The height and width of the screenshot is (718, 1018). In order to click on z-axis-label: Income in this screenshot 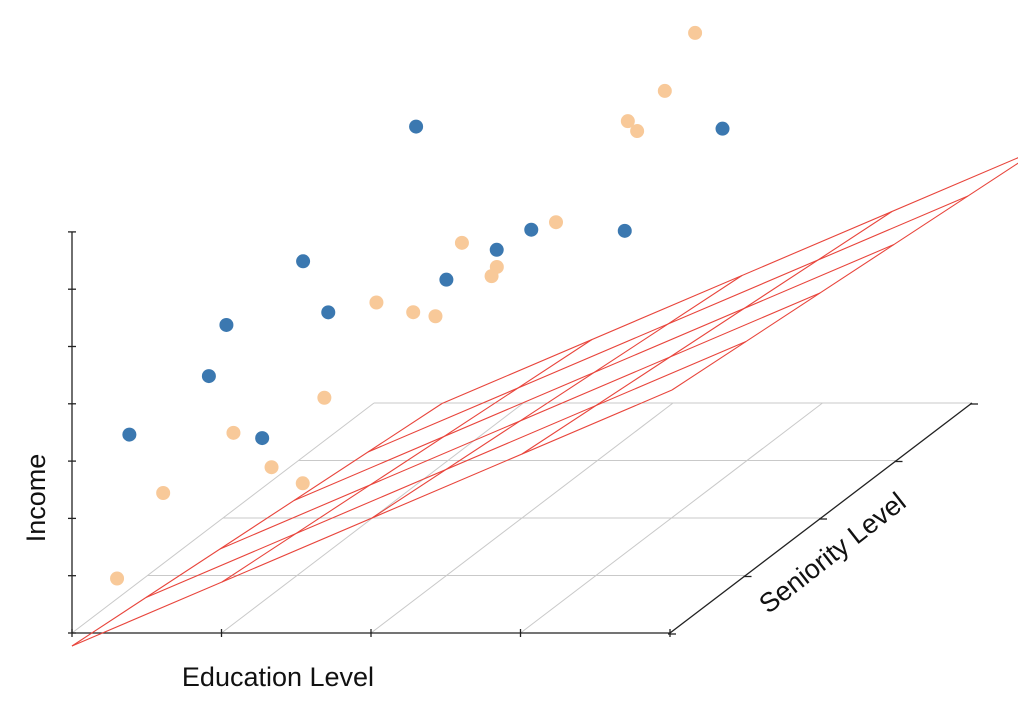, I will do `click(36, 498)`.